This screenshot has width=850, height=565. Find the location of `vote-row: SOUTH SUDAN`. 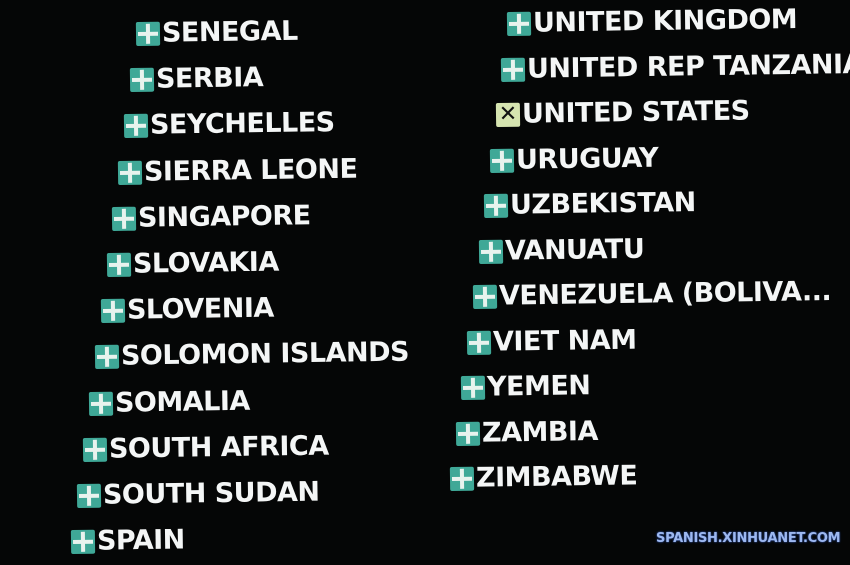

vote-row: SOUTH SUDAN is located at coordinates (198, 493).